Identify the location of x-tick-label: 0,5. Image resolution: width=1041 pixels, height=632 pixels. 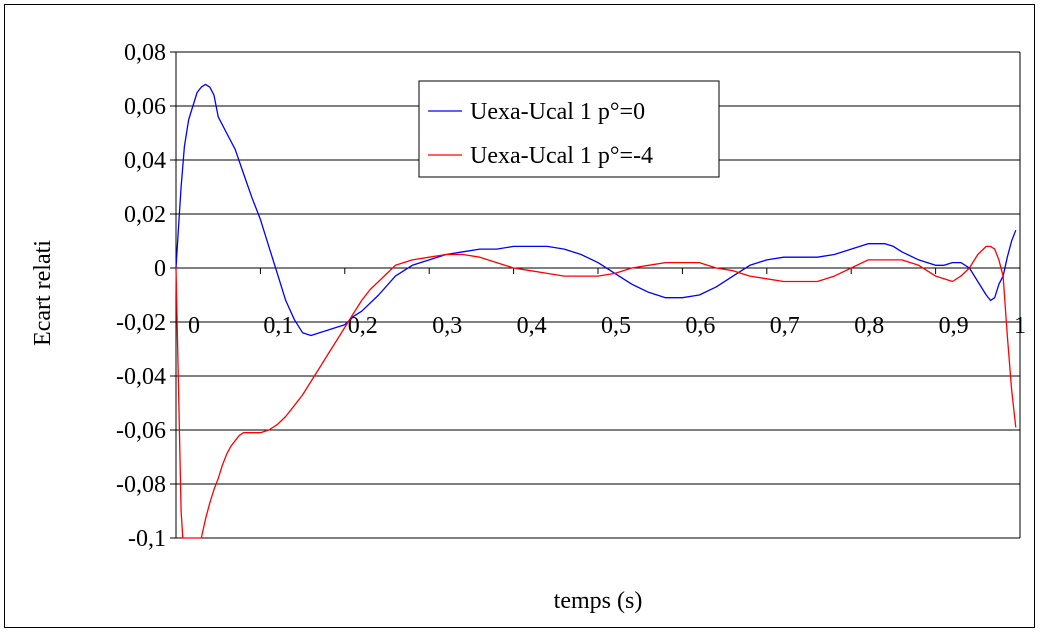
(616, 326).